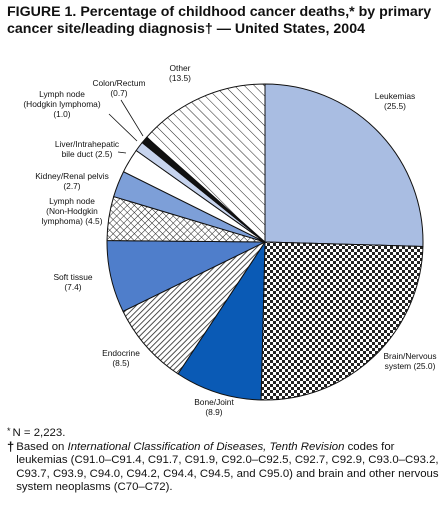  I want to click on slice-label-line: system (25.0), so click(410, 366).